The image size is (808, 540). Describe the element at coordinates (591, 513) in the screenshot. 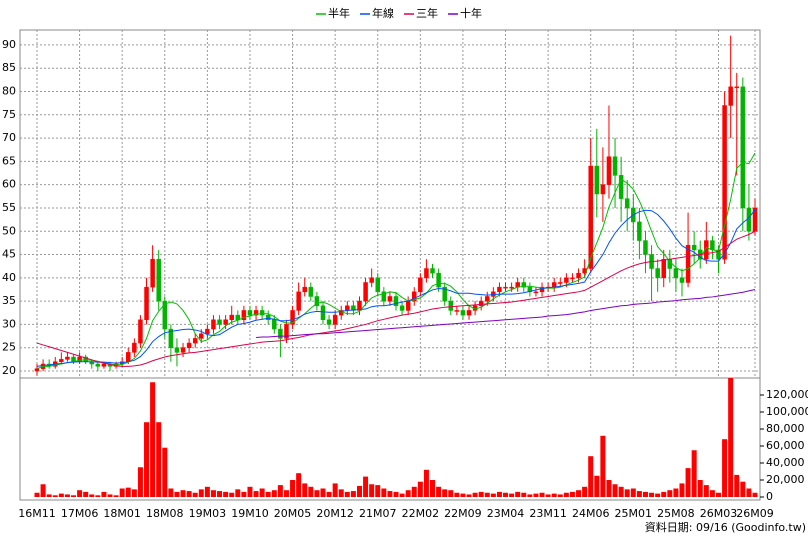

I see `x-tick-label: 24M06` at that location.